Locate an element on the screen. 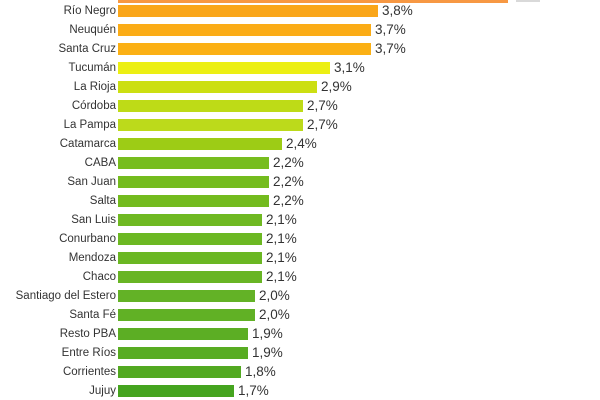 Image resolution: width=600 pixels, height=400 pixels. clipped-top-value-remnant is located at coordinates (528, 1).